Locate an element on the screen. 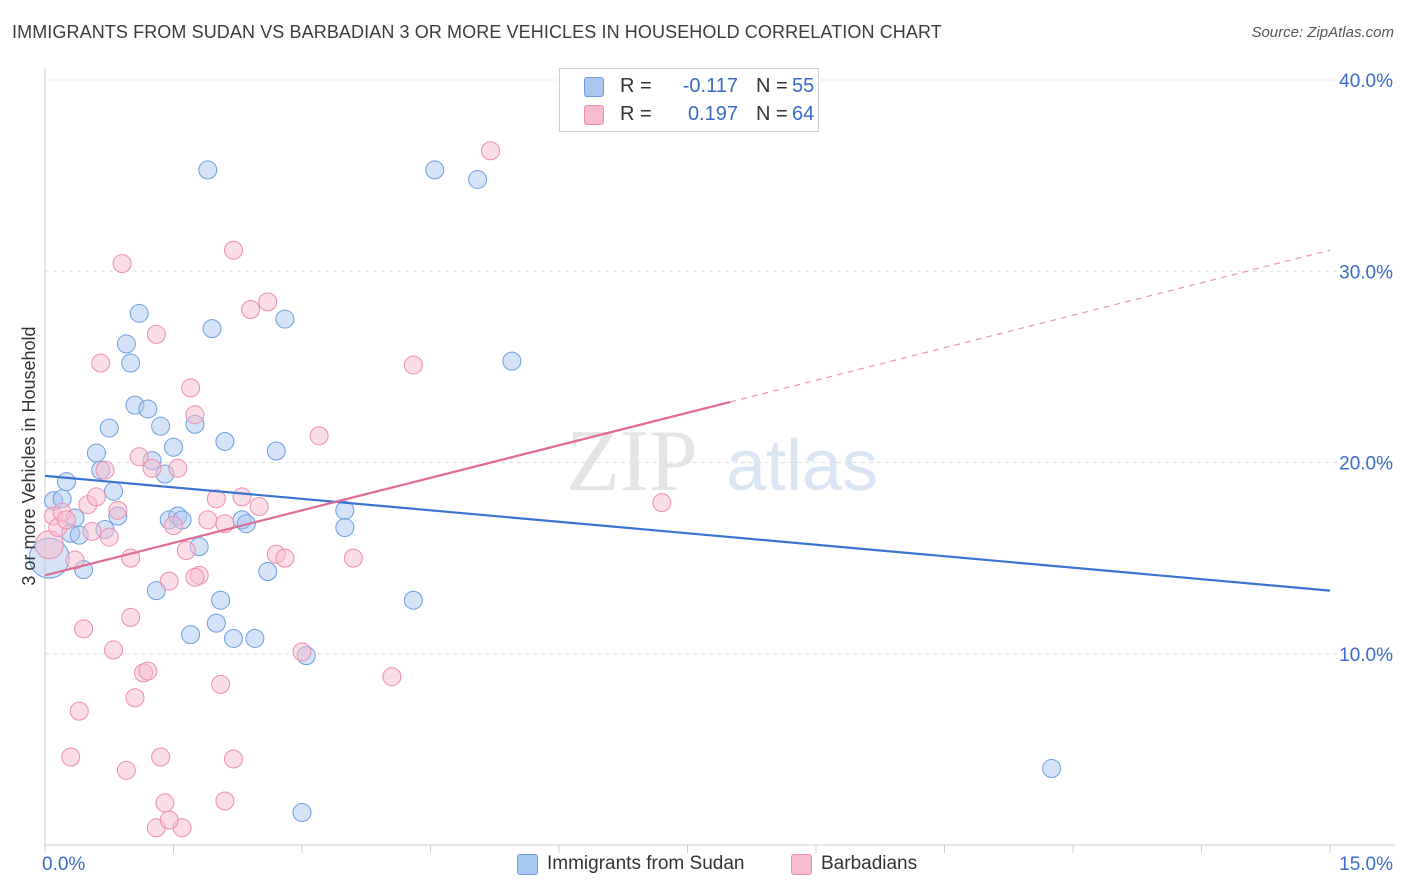  barbadian-trend-line is located at coordinates (387, 488).